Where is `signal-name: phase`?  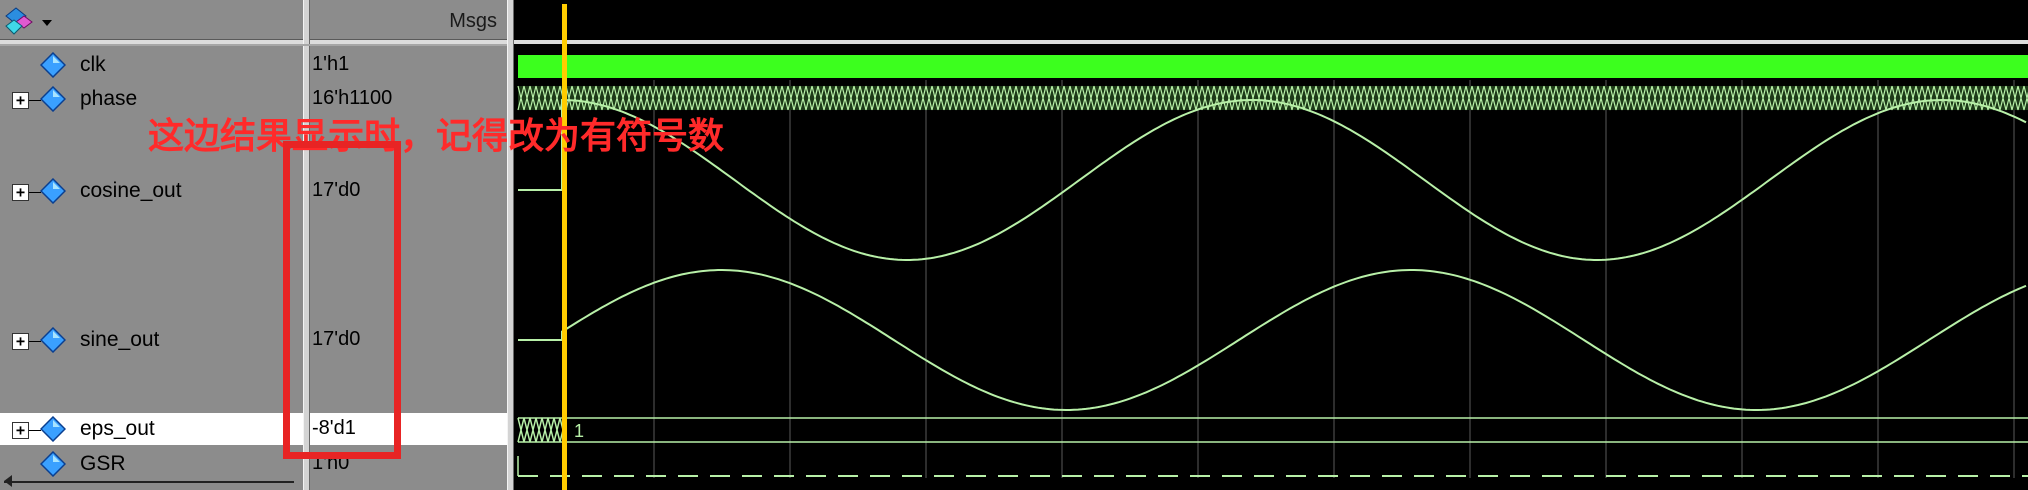 signal-name: phase is located at coordinates (109, 98).